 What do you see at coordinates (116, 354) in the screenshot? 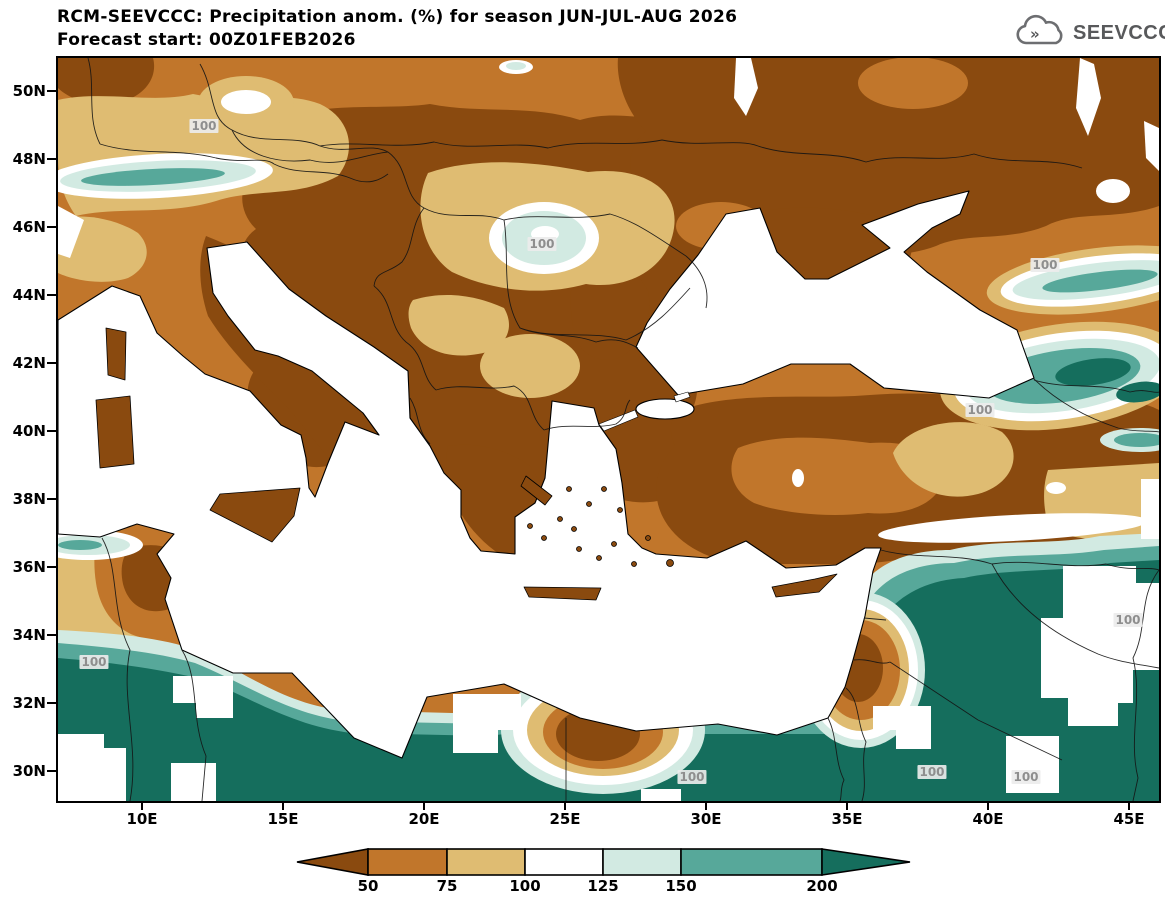
I see `corsica` at bounding box center [116, 354].